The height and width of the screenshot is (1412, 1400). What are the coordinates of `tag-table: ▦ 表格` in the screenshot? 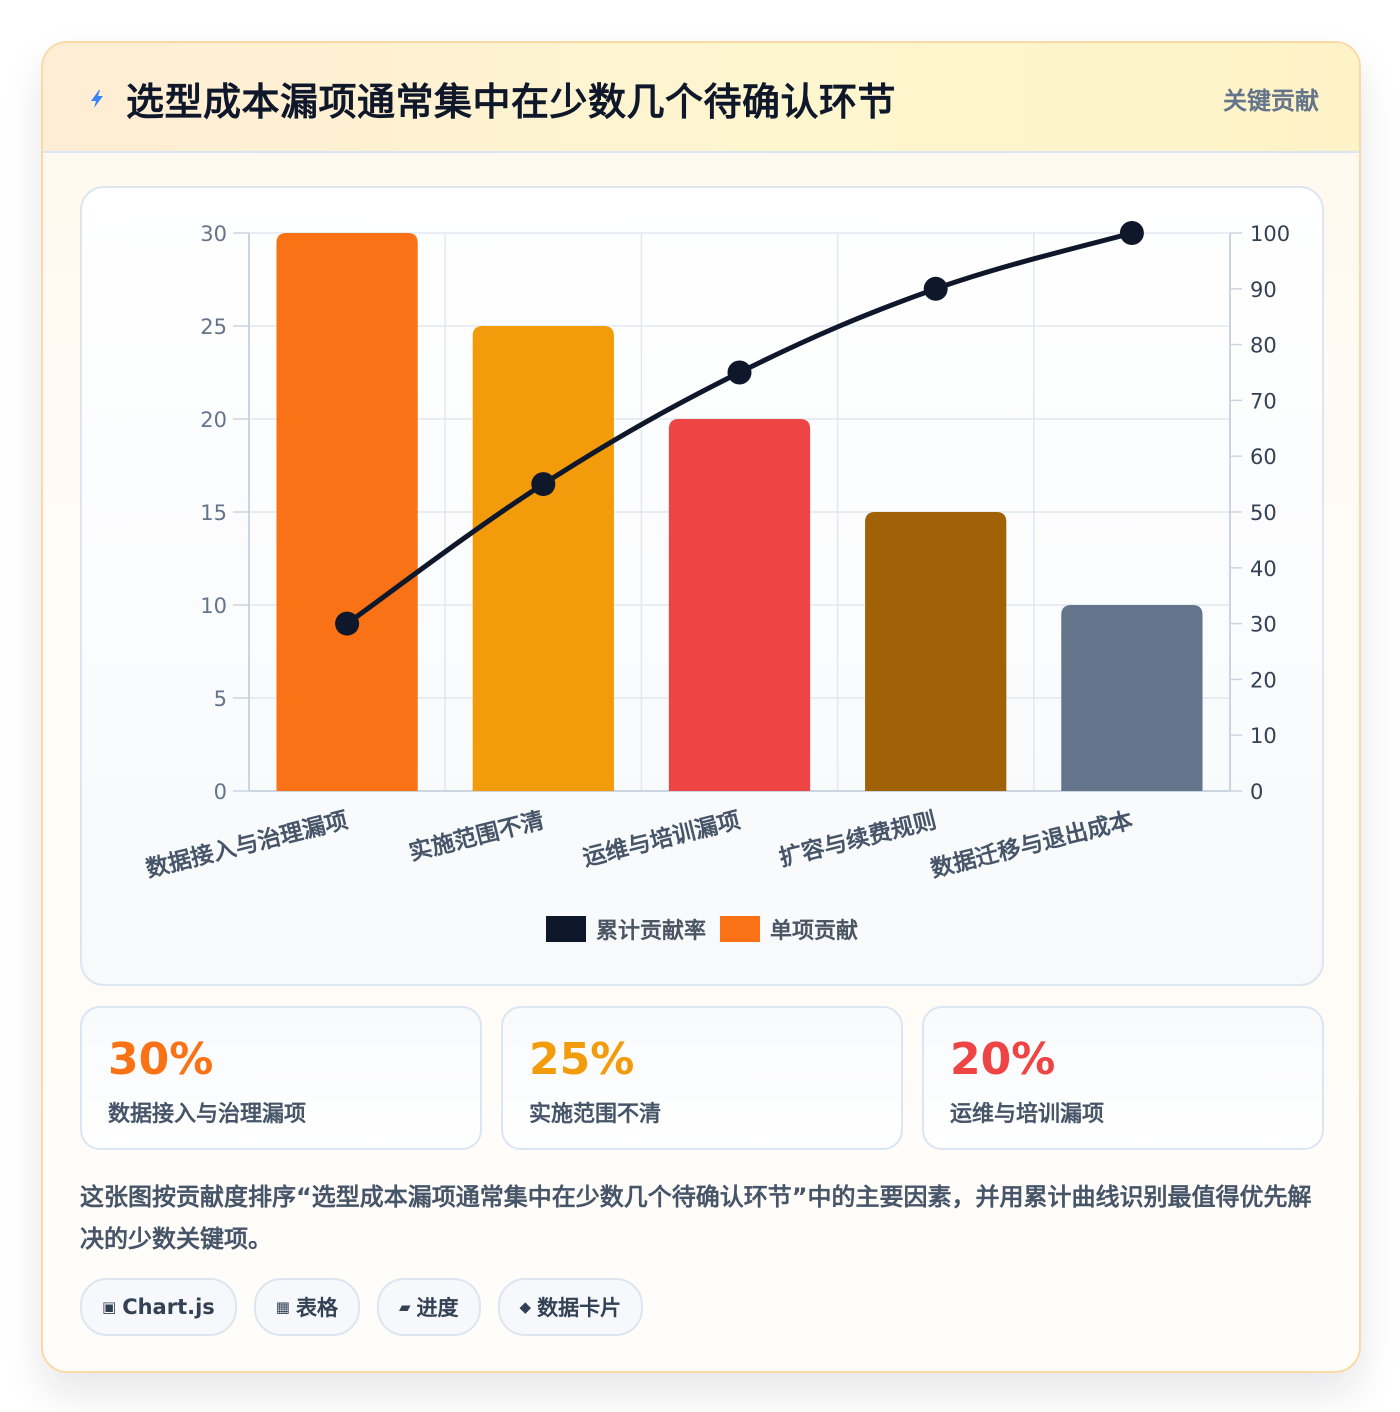 It's located at (306, 1307).